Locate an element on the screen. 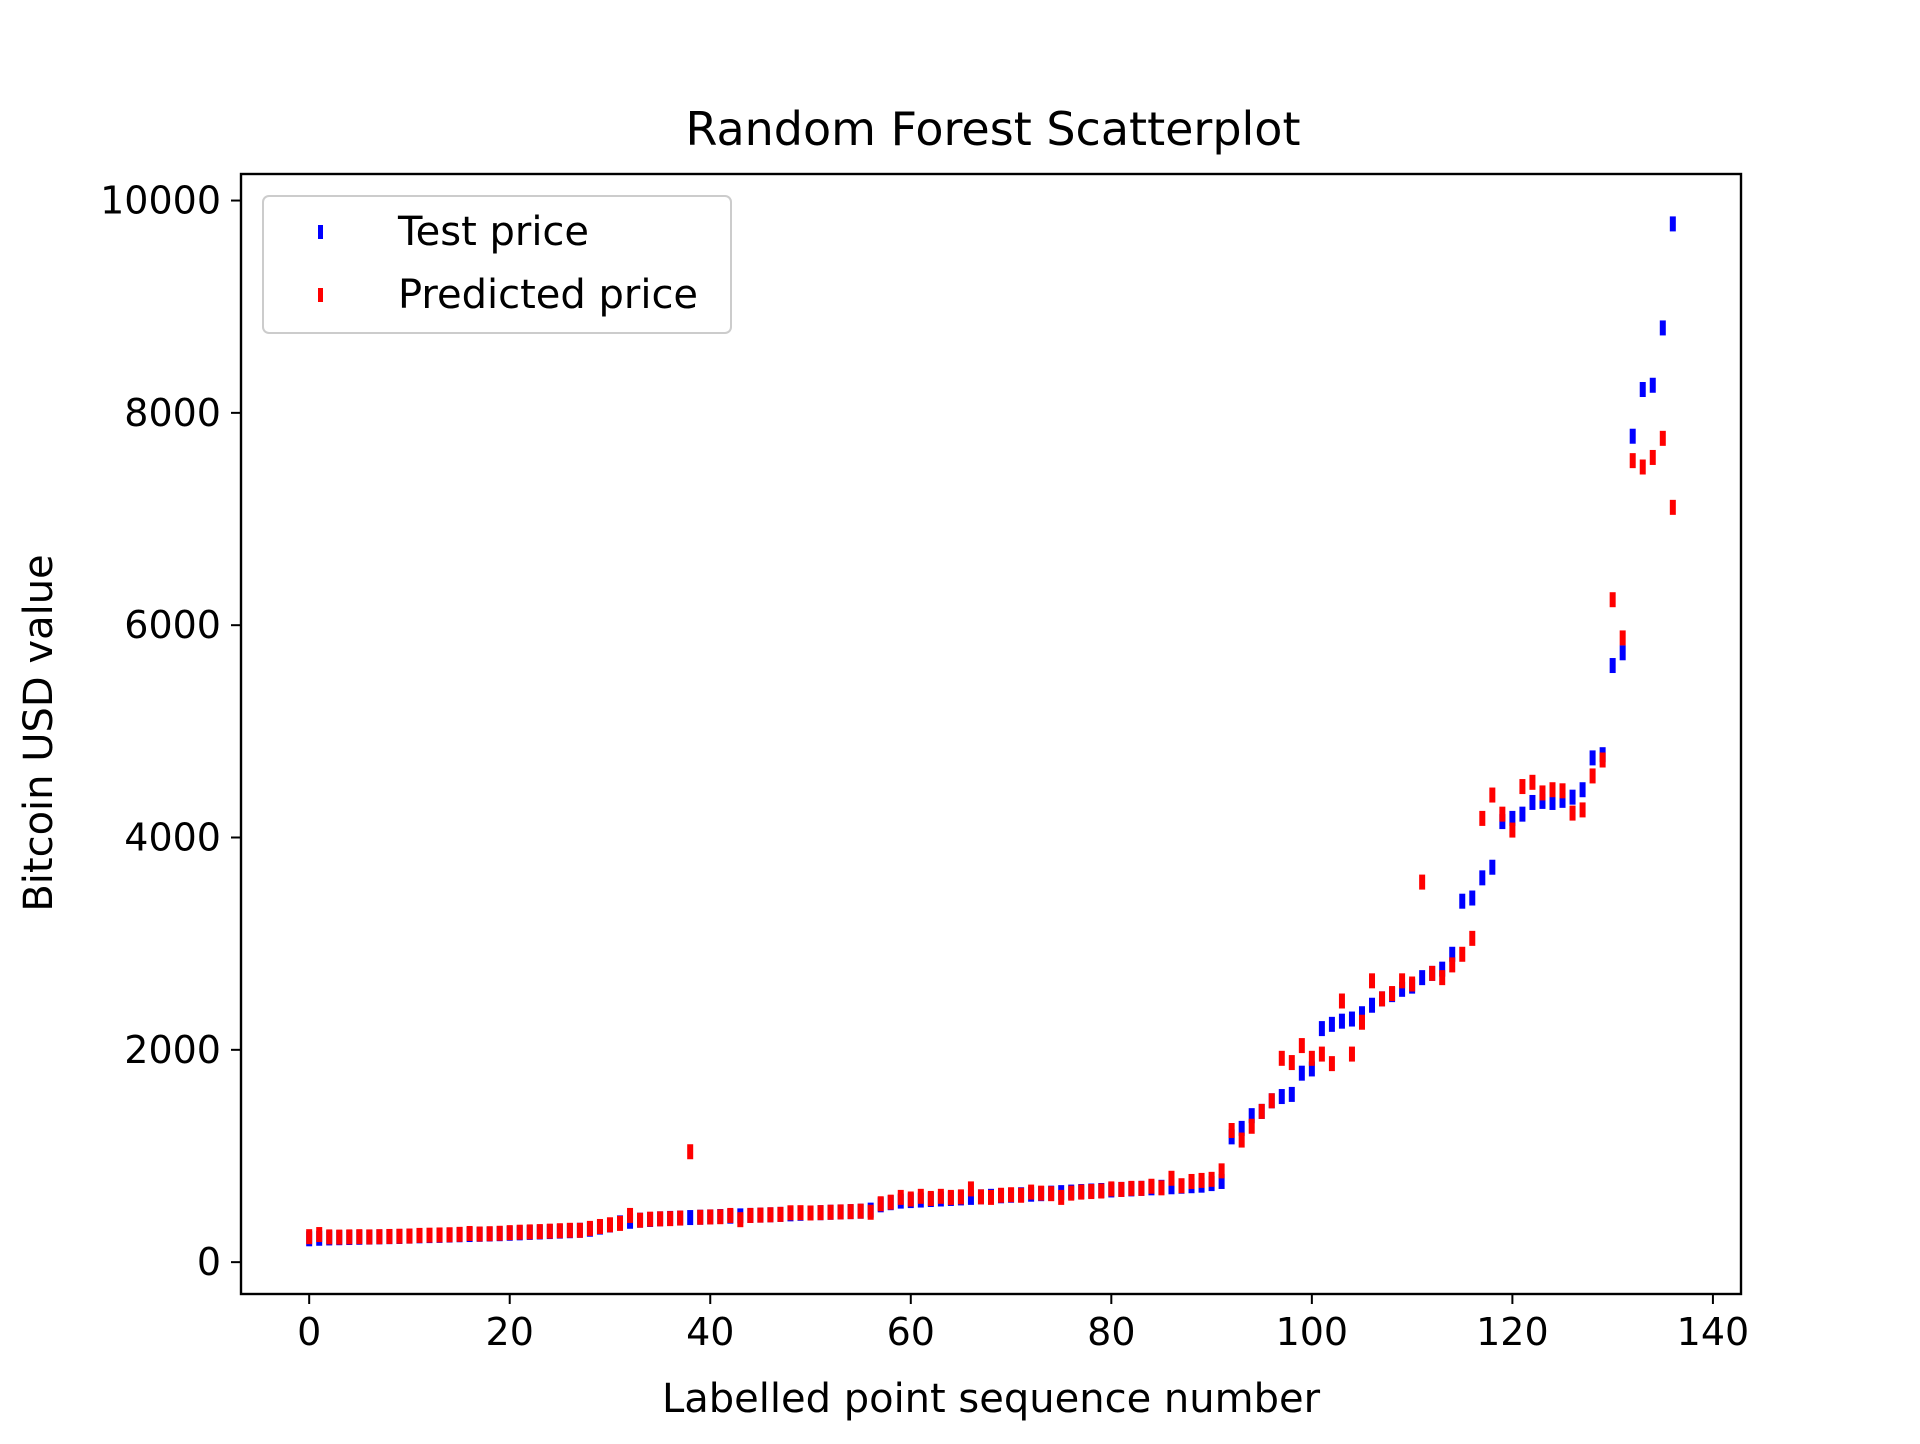 This screenshot has height=1444, width=1920. y-axis-label: Bitcoin USD value is located at coordinates (39, 732).